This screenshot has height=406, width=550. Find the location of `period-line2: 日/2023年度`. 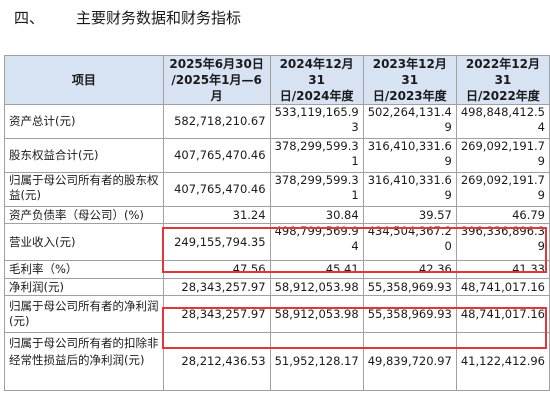

period-line2: 日/2023年度 is located at coordinates (409, 96).